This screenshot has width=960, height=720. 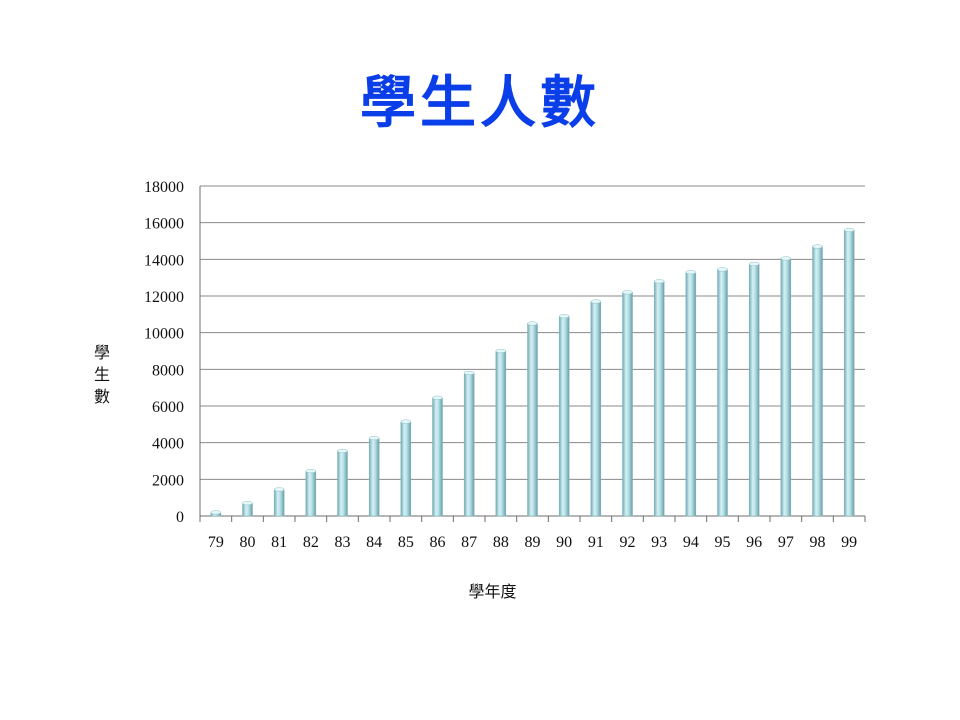 What do you see at coordinates (164, 260) in the screenshot?
I see `y-tick-label: 14000` at bounding box center [164, 260].